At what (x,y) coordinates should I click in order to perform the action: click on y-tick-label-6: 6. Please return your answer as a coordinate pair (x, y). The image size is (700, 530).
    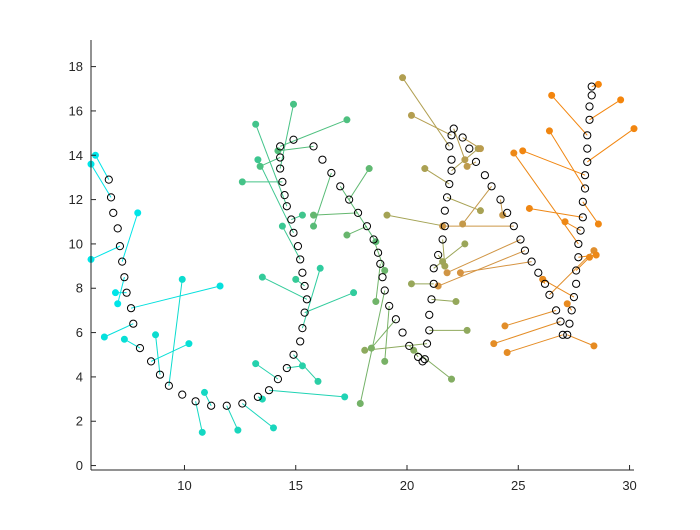
    Looking at the image, I should click on (79, 332).